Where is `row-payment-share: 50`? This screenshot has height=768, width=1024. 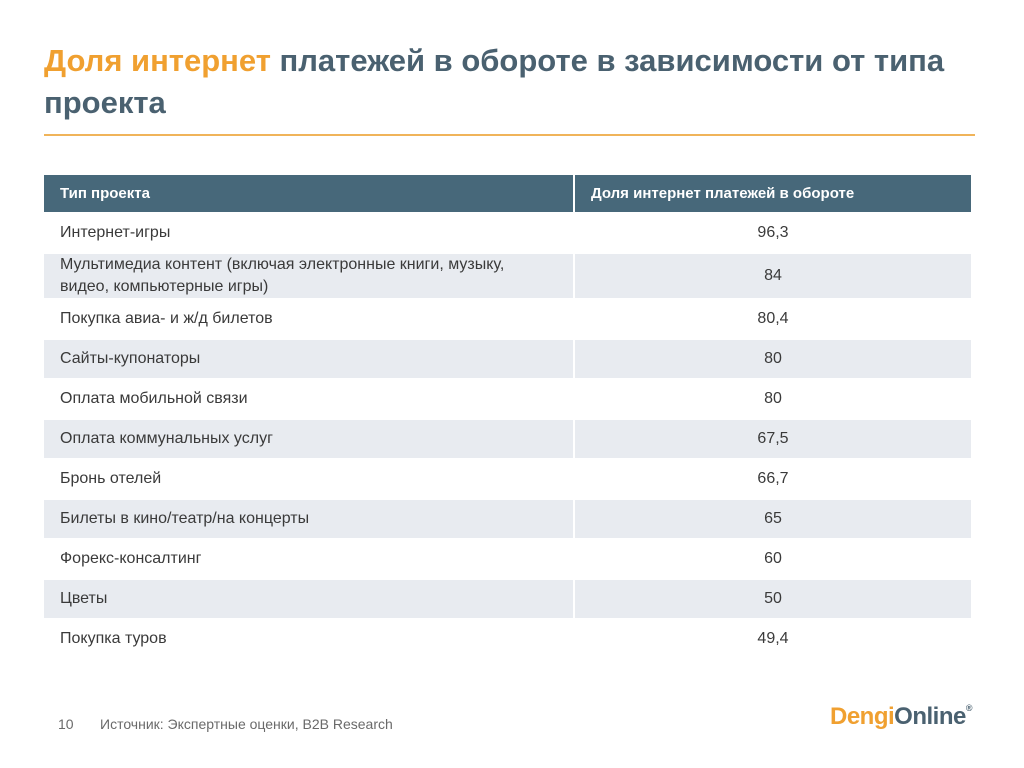
row-payment-share: 50 is located at coordinates (772, 598).